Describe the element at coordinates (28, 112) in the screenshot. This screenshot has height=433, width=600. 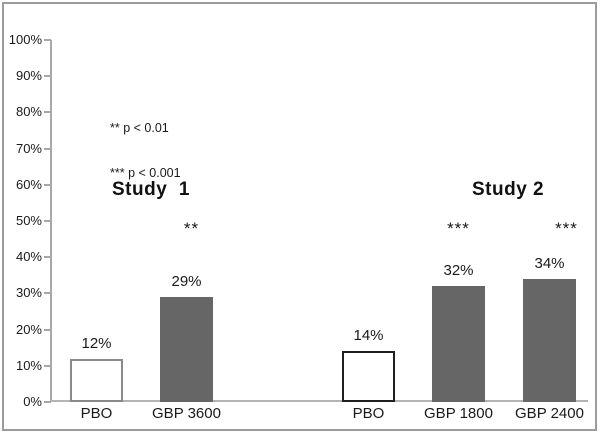
I see `y-axis-tick-label: 80%` at that location.